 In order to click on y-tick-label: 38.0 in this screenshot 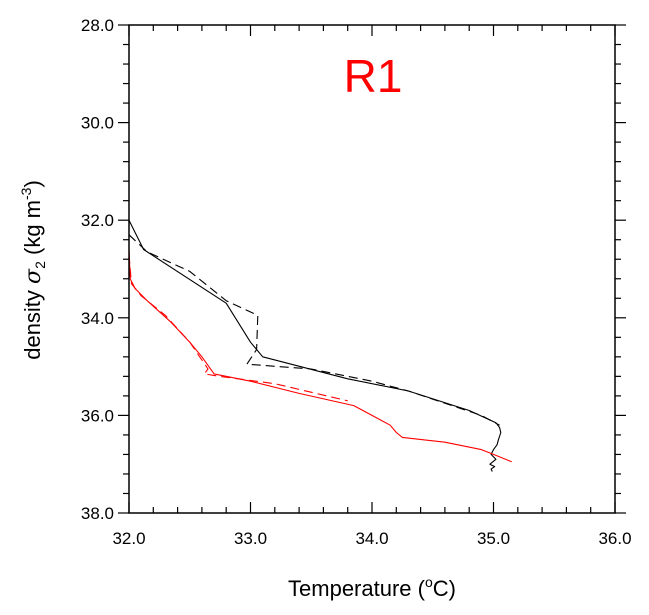, I will do `click(97, 513)`.